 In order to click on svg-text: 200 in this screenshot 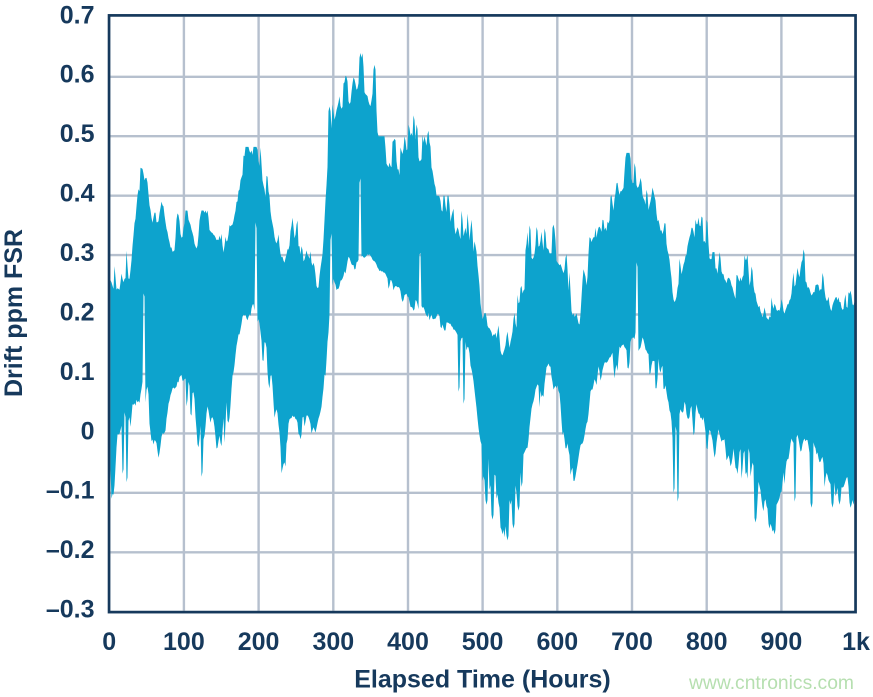, I will do `click(259, 642)`.